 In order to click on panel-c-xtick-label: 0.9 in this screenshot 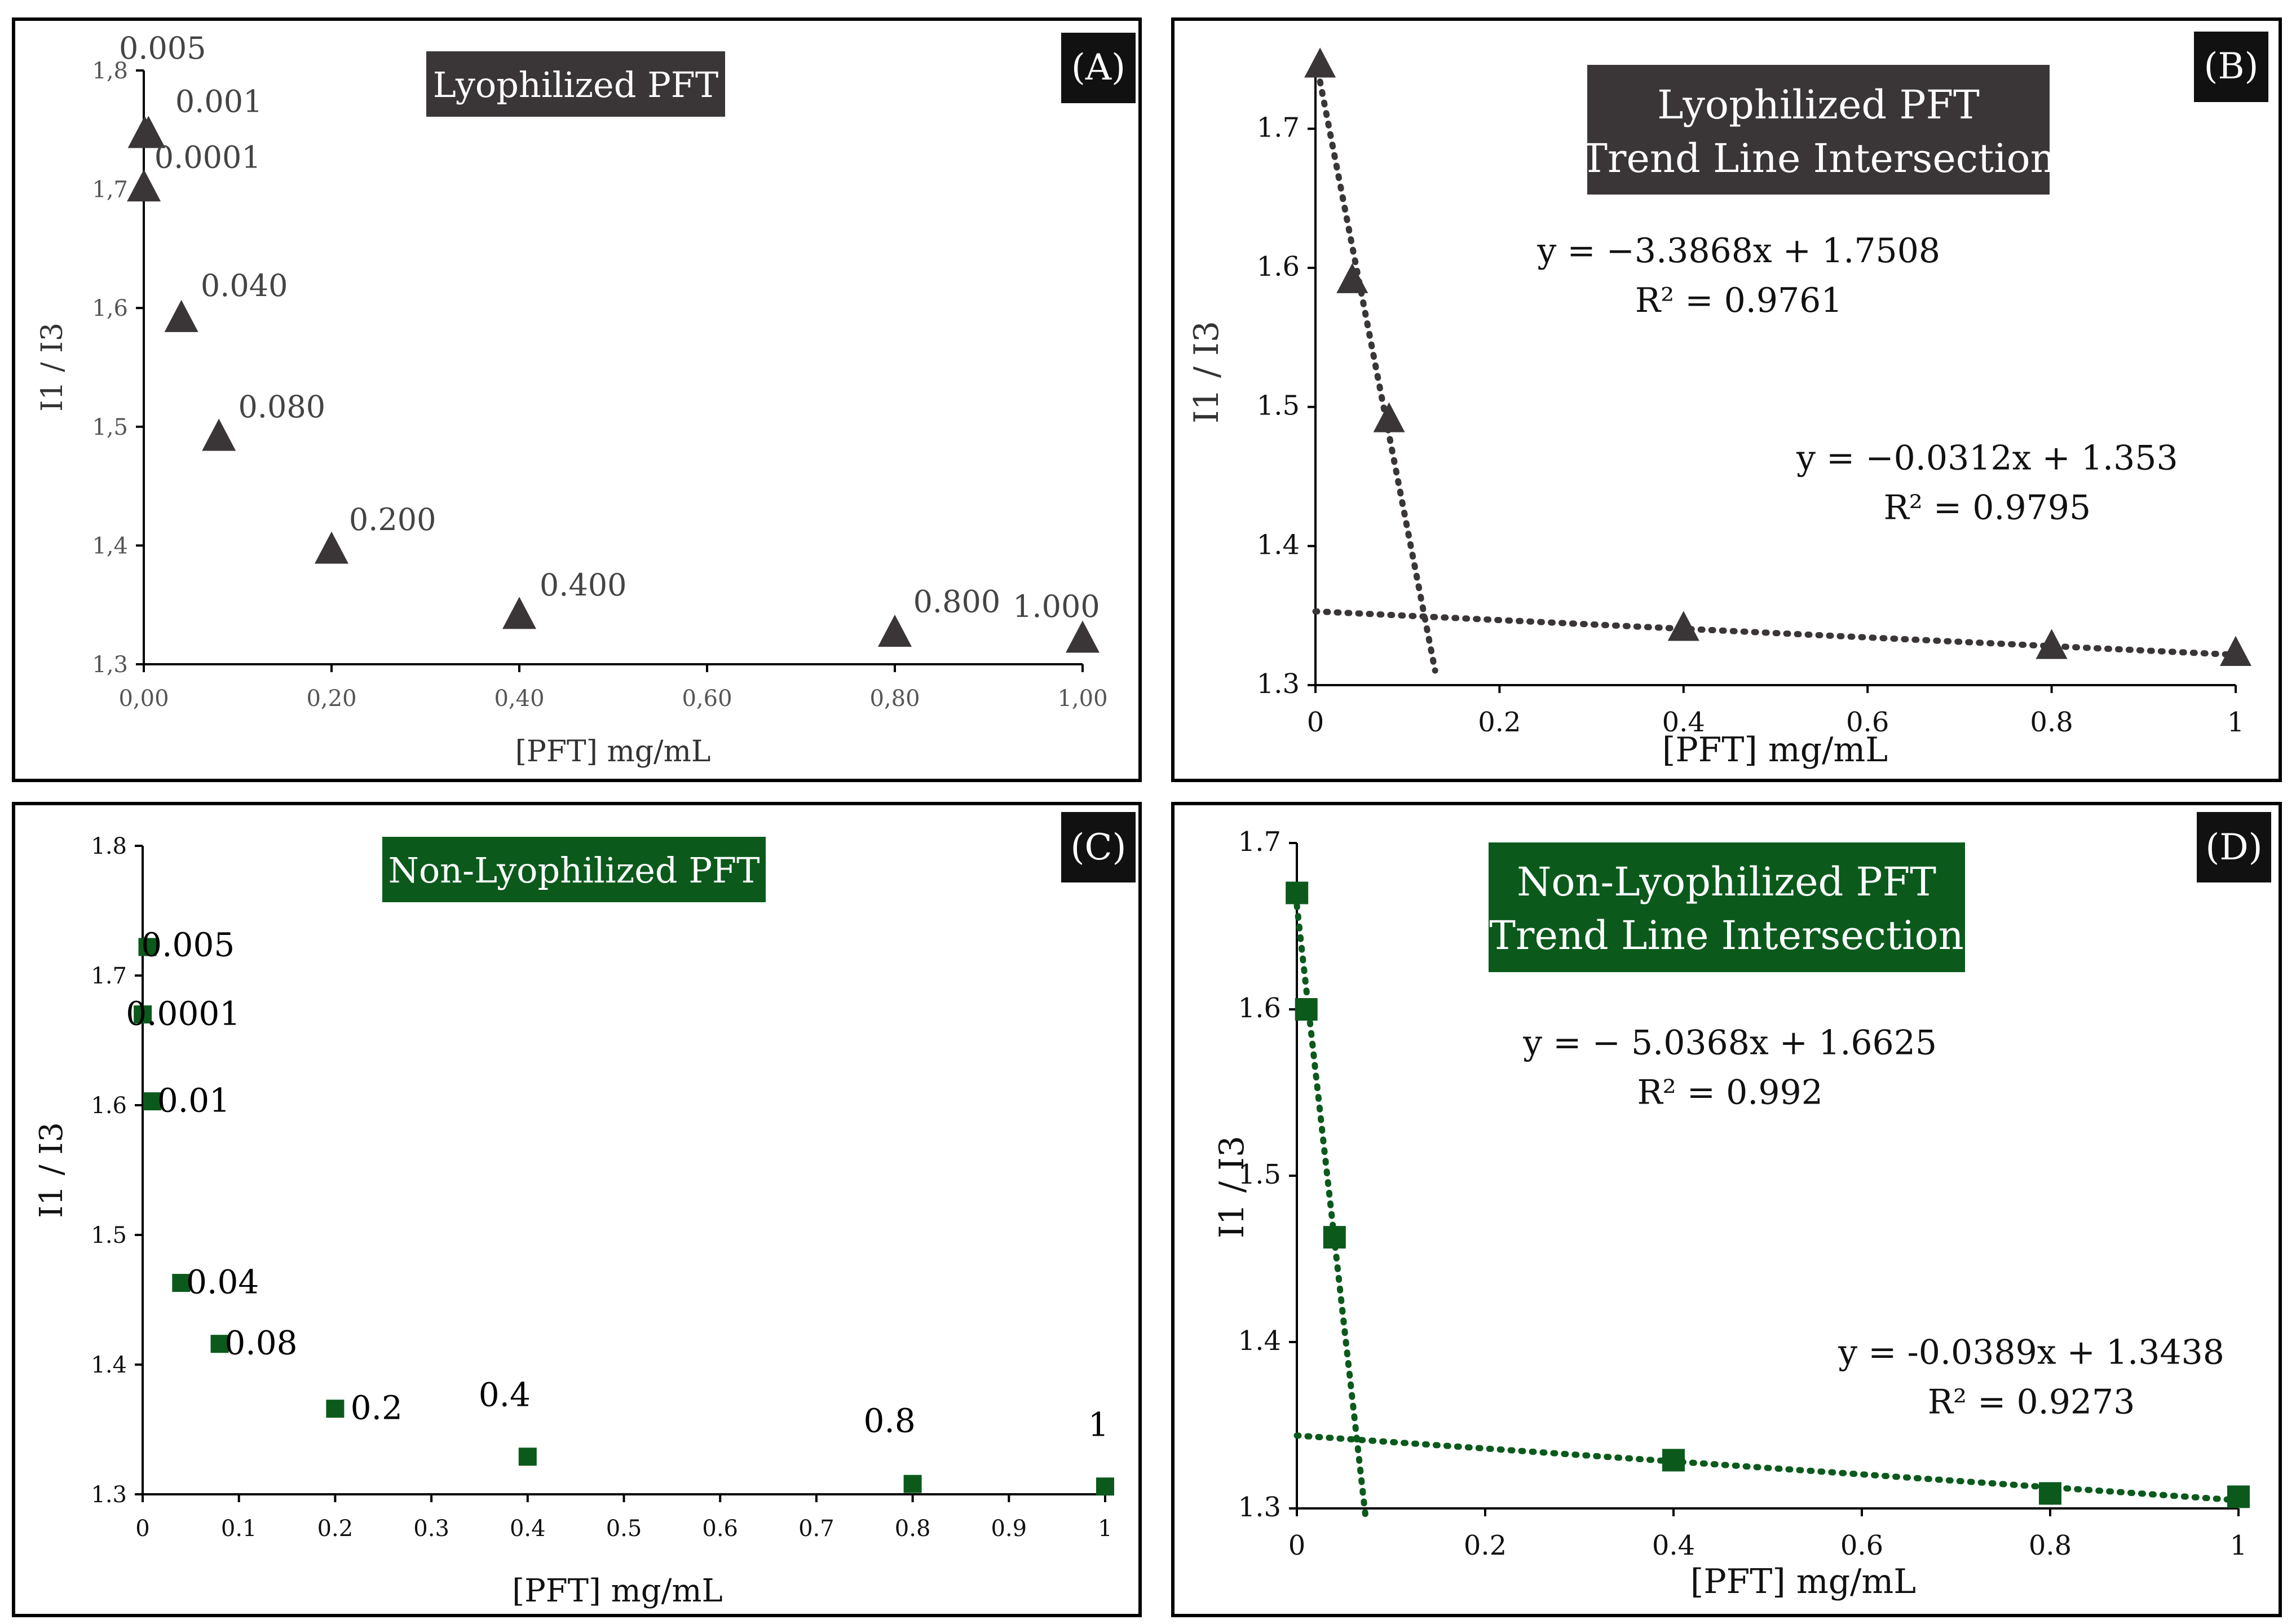, I will do `click(1009, 1529)`.